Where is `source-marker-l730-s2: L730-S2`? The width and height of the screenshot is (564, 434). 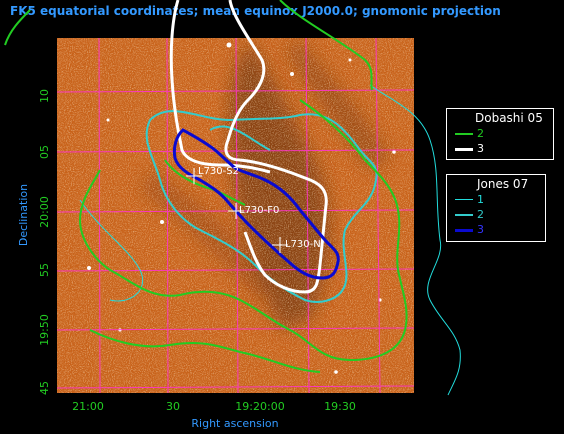
source-marker-l730-s2: L730-S2 is located at coordinates (212, 175).